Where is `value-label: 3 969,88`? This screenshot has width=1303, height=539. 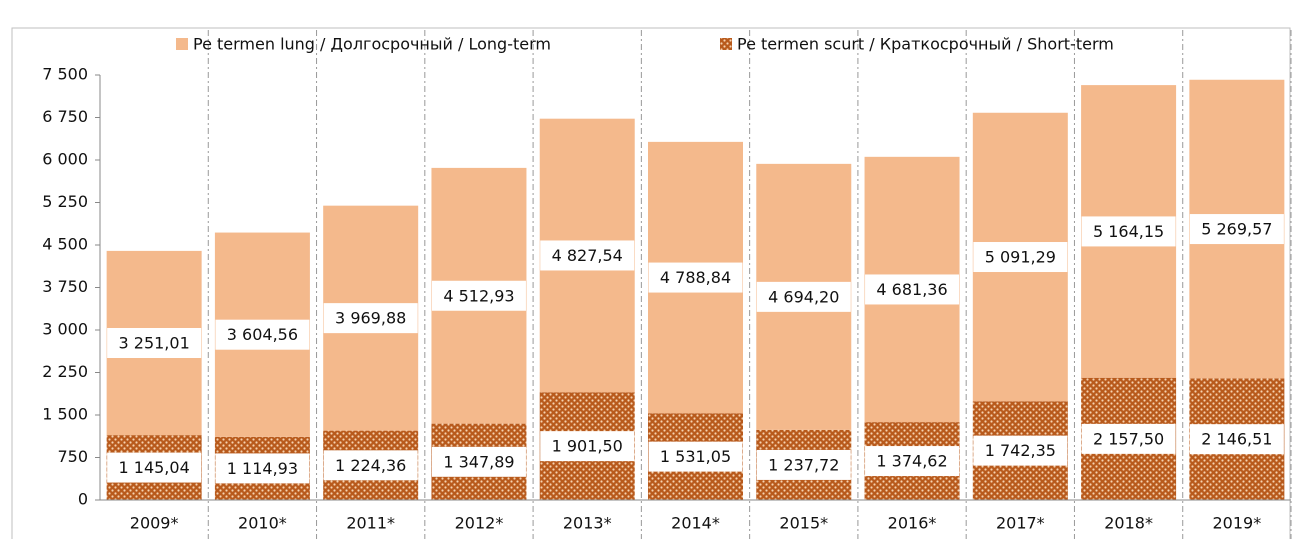 value-label: 3 969,88 is located at coordinates (370, 318).